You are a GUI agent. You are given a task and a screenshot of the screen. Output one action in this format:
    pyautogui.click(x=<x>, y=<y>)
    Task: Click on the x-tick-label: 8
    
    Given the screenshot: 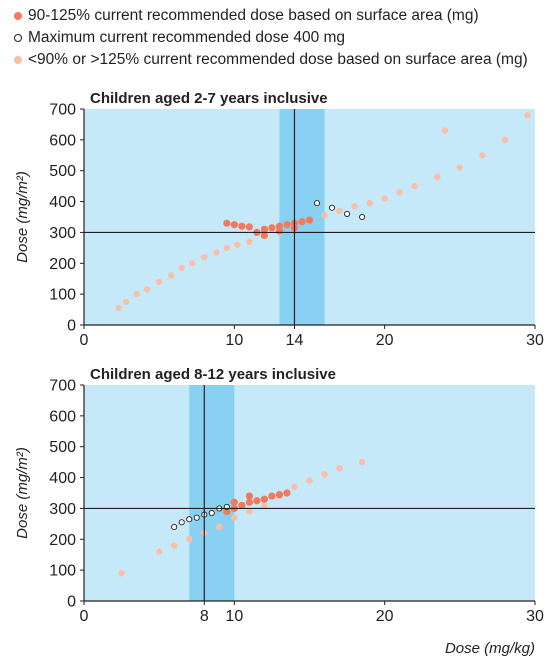 What is the action you would take?
    pyautogui.click(x=204, y=616)
    